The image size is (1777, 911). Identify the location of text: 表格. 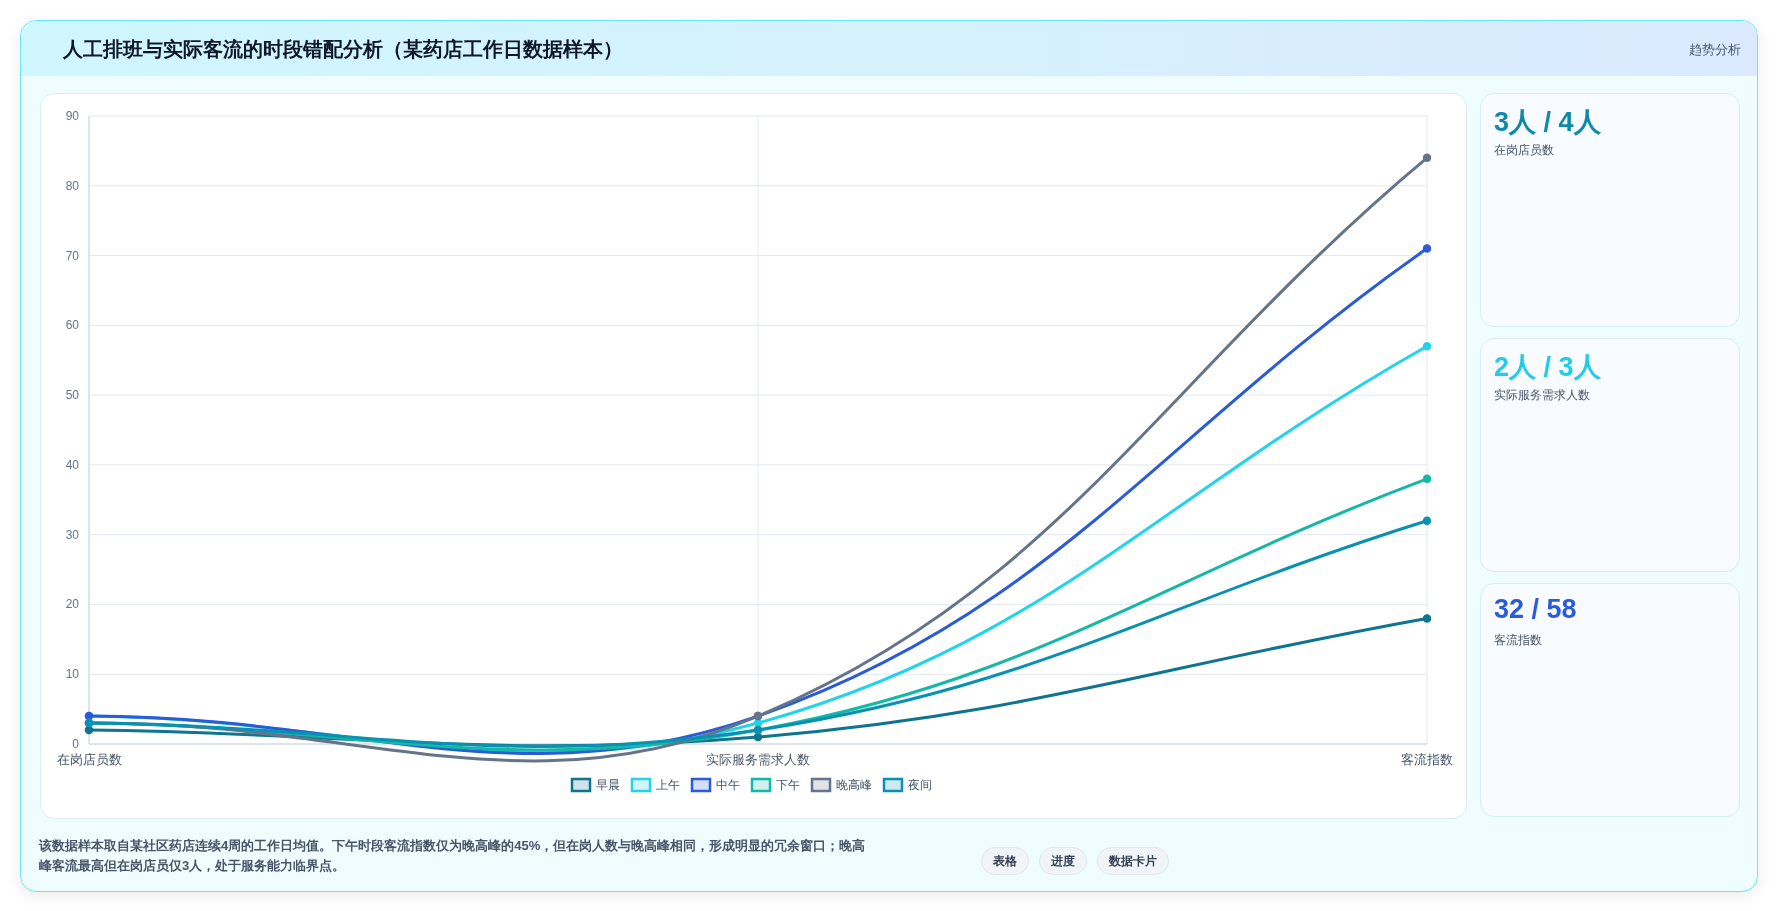
(1005, 861).